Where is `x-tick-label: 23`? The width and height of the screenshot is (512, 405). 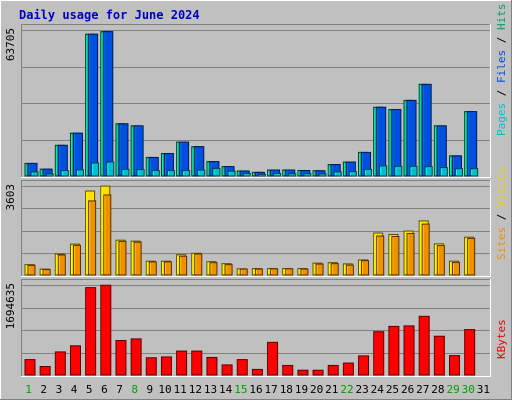
x-tick-label: 23 is located at coordinates (362, 389).